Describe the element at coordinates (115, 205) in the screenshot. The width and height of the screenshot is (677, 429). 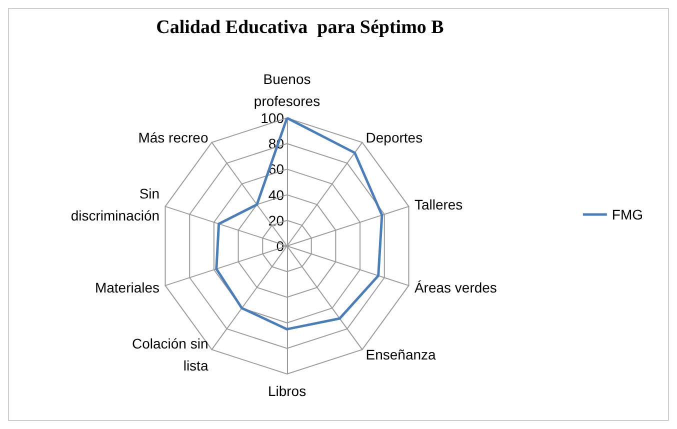
I see `spoke-label: Sin discriminación` at that location.